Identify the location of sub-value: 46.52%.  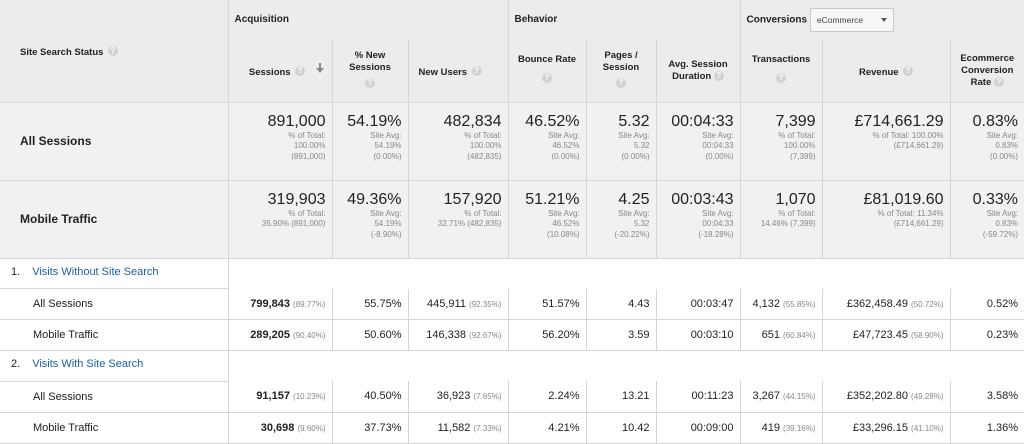
(566, 223).